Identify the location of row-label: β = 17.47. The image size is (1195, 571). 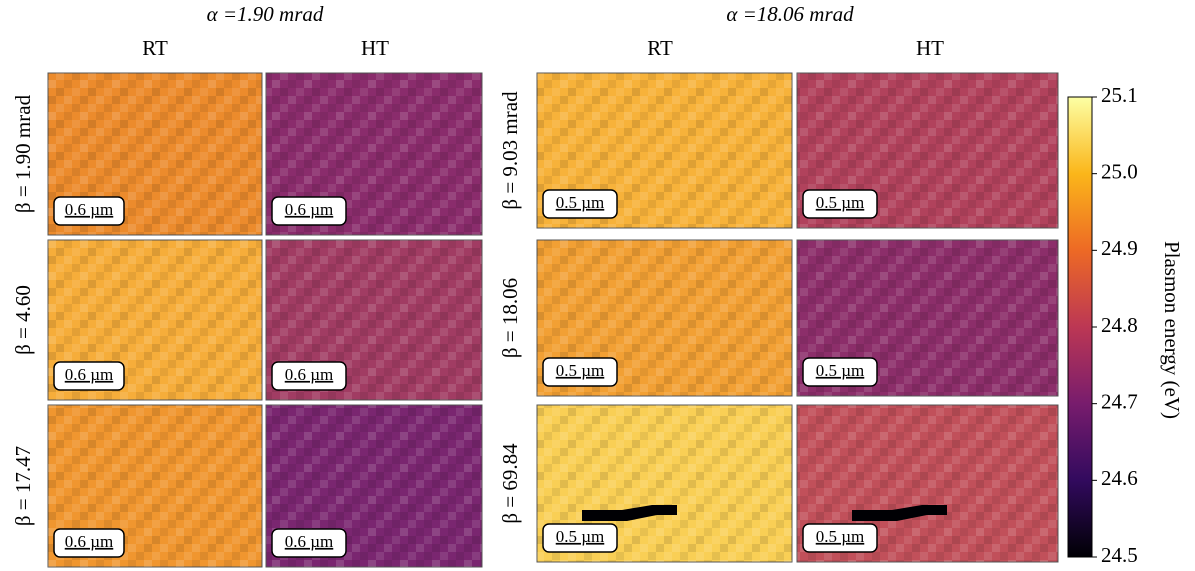
(23, 486).